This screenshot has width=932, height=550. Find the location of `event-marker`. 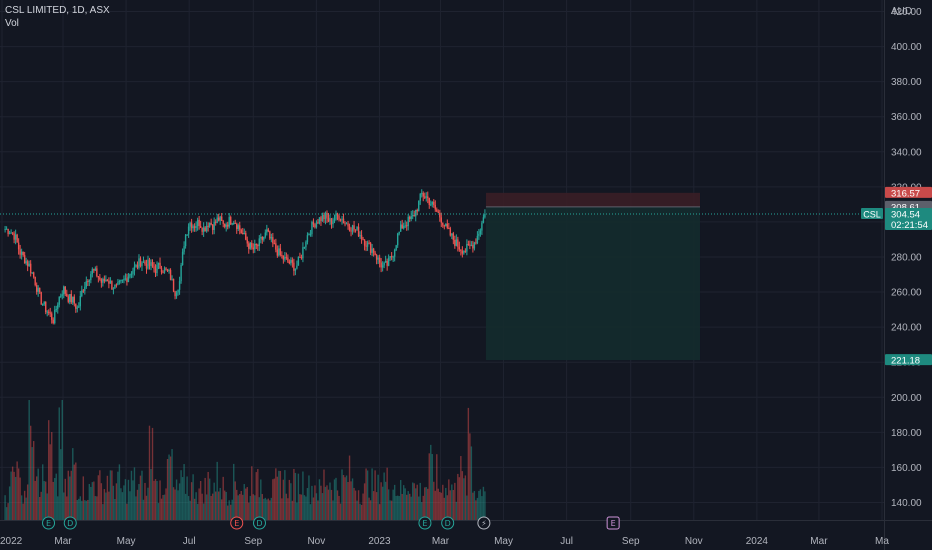

event-marker is located at coordinates (613, 523).